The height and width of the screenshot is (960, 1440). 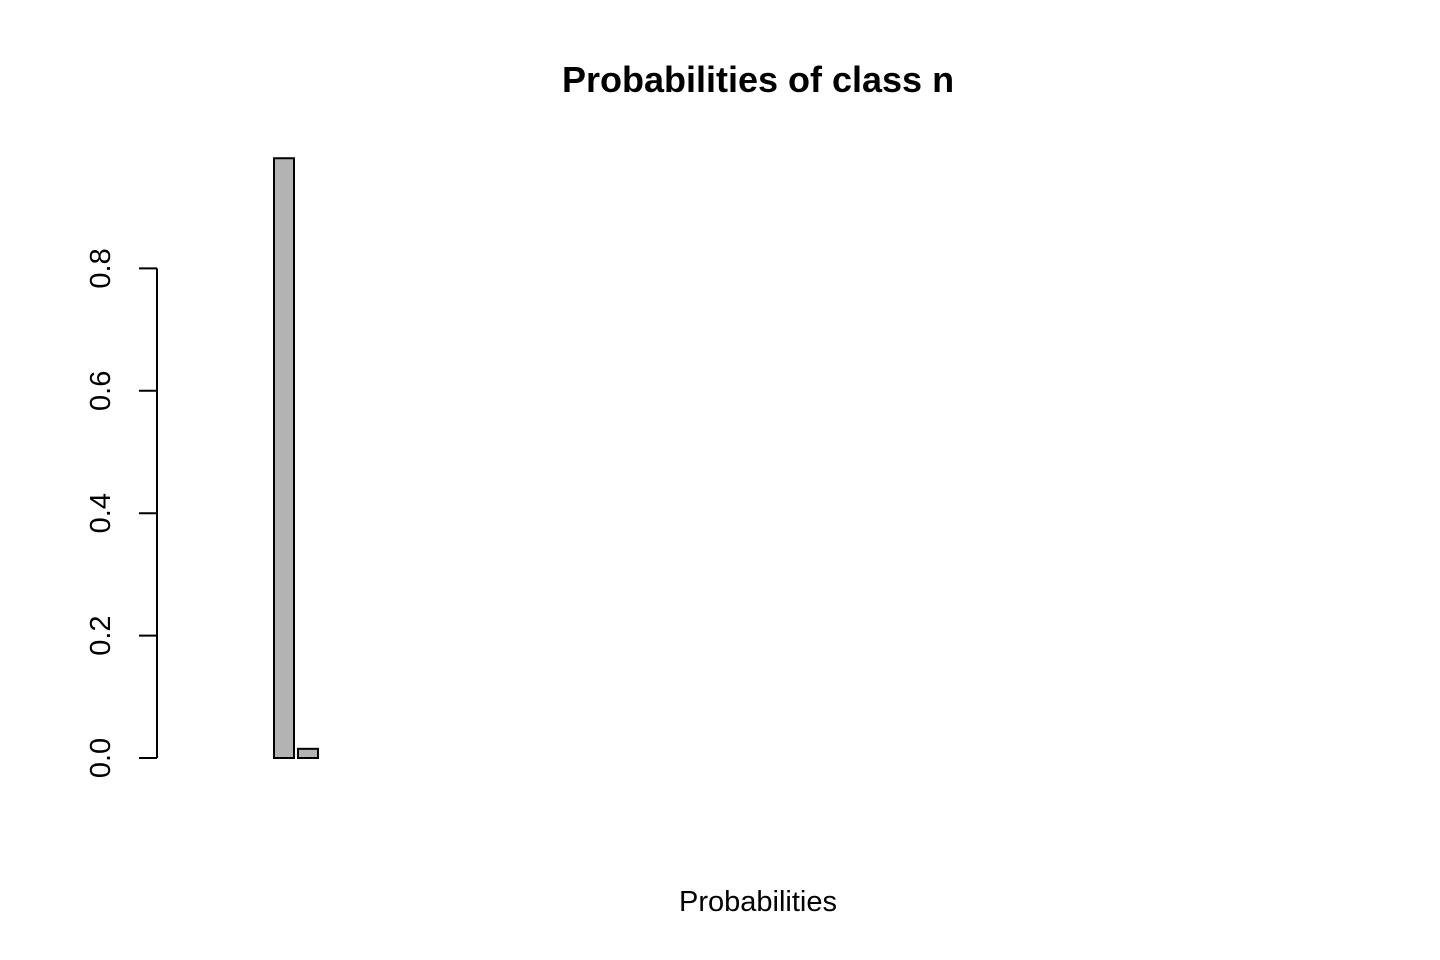 I want to click on y-tick-label-3: 0.6, so click(x=101, y=391).